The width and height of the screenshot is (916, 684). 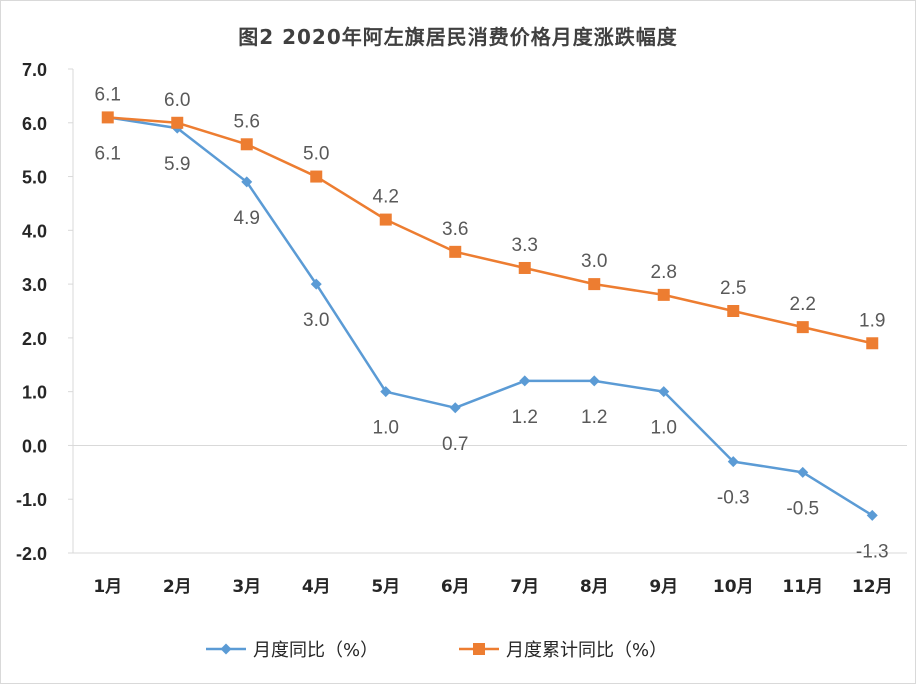 I want to click on x-tick-label: 5月, so click(x=385, y=587).